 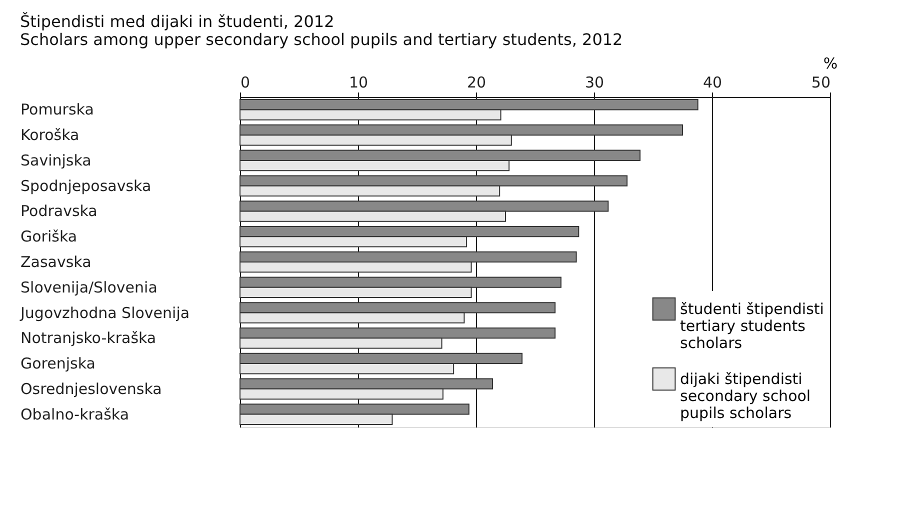 I want to click on x-tick-label: 50, so click(x=820, y=83).